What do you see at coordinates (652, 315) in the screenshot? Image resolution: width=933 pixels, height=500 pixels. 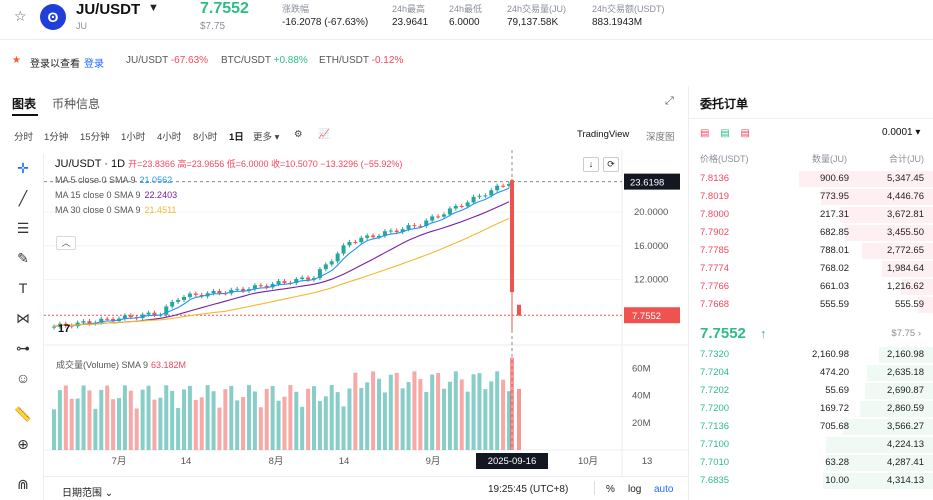 I see `last-price-tag` at bounding box center [652, 315].